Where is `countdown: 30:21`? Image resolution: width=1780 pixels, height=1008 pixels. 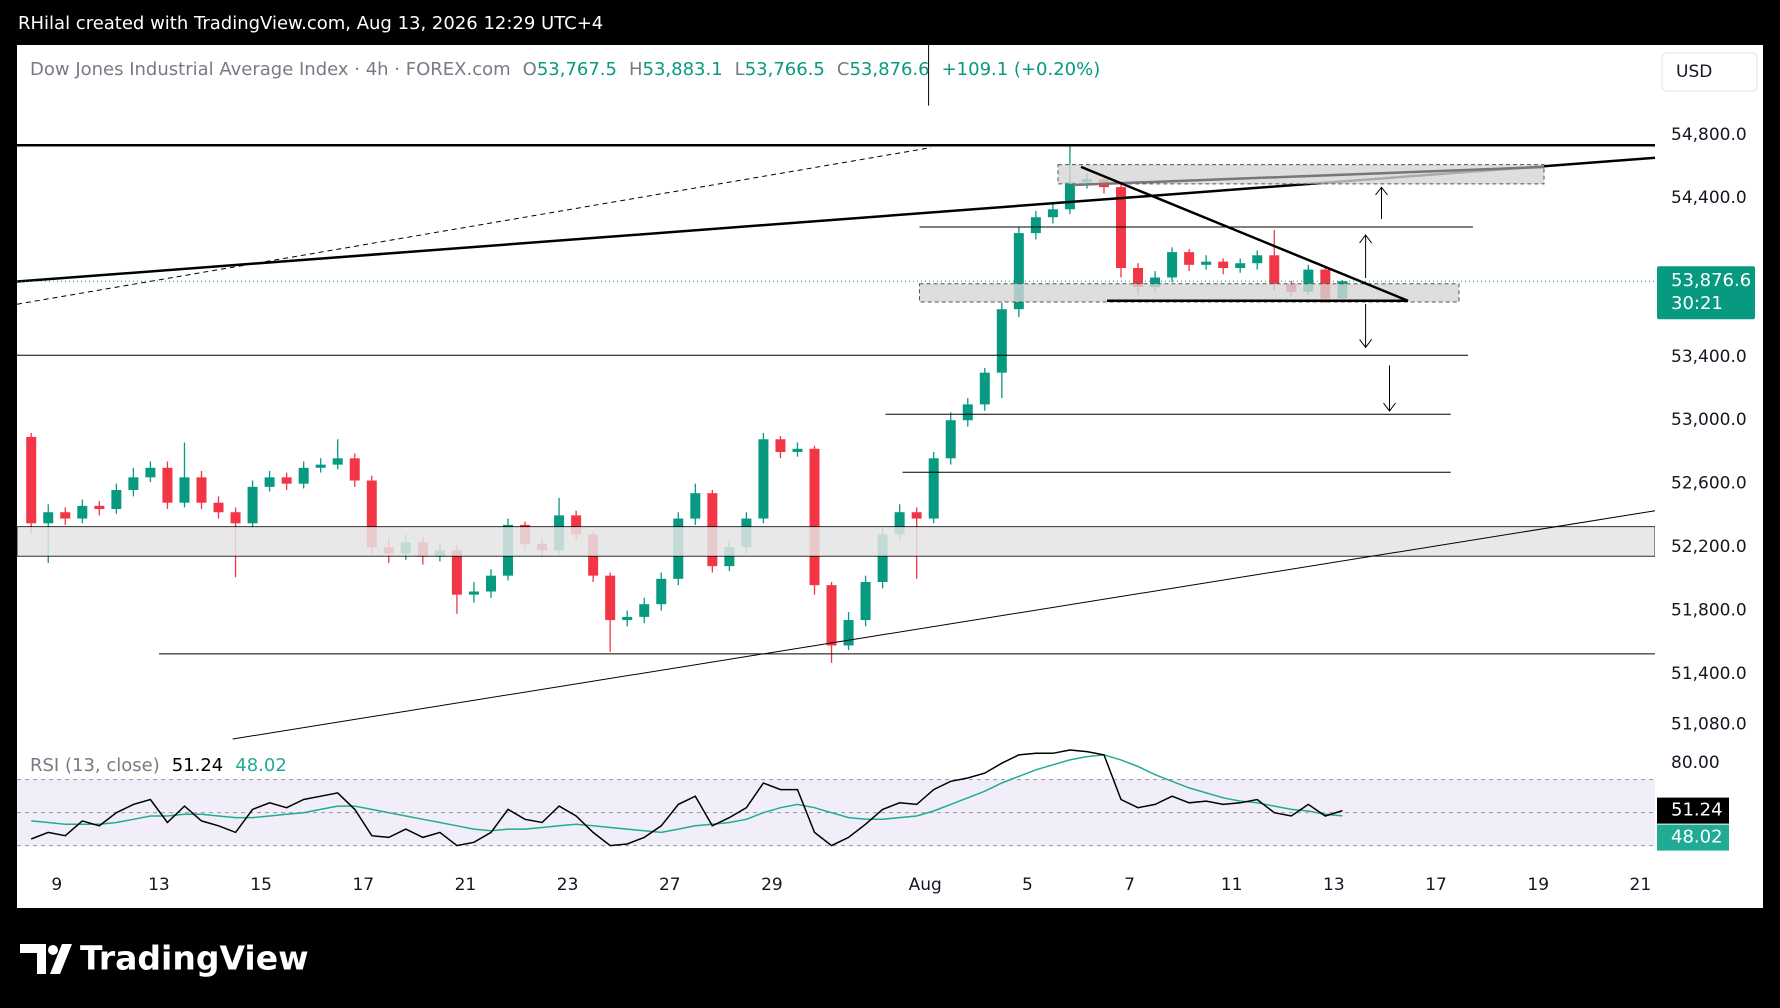
countdown: 30:21 is located at coordinates (1697, 303).